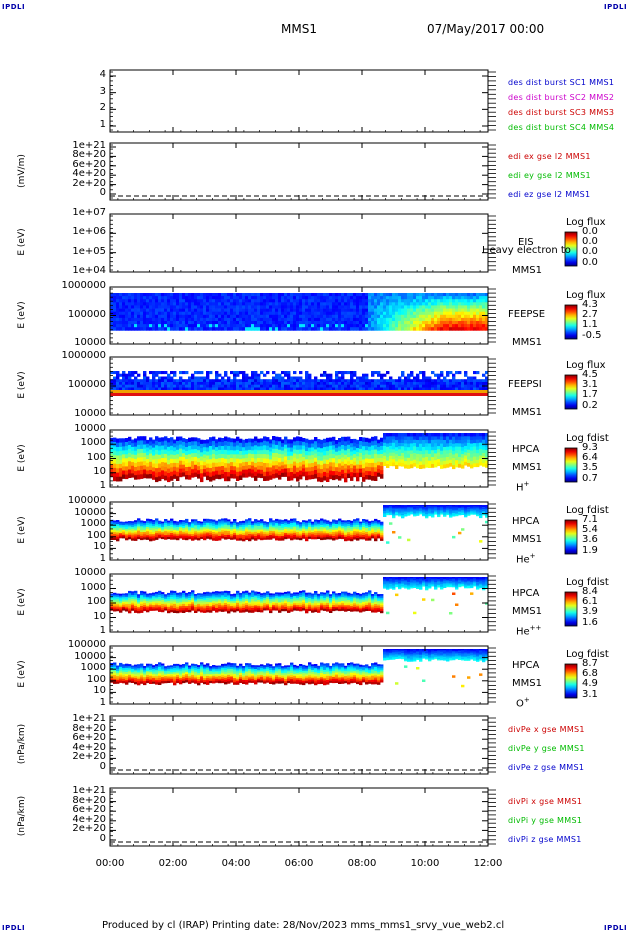  I want to click on panel-frame, so click(299, 243).